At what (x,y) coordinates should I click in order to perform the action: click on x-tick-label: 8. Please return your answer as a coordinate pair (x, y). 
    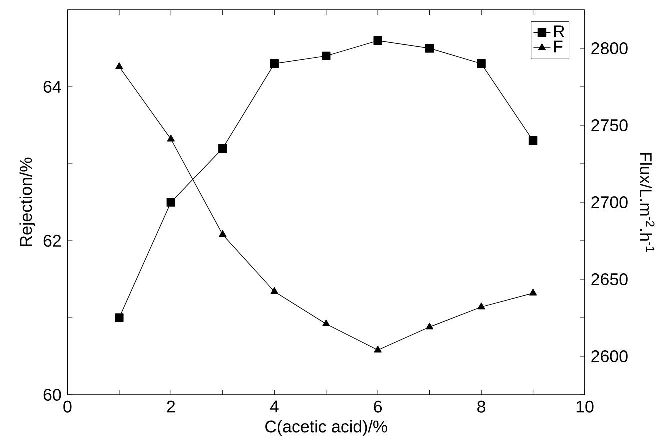
    Looking at the image, I should click on (482, 406).